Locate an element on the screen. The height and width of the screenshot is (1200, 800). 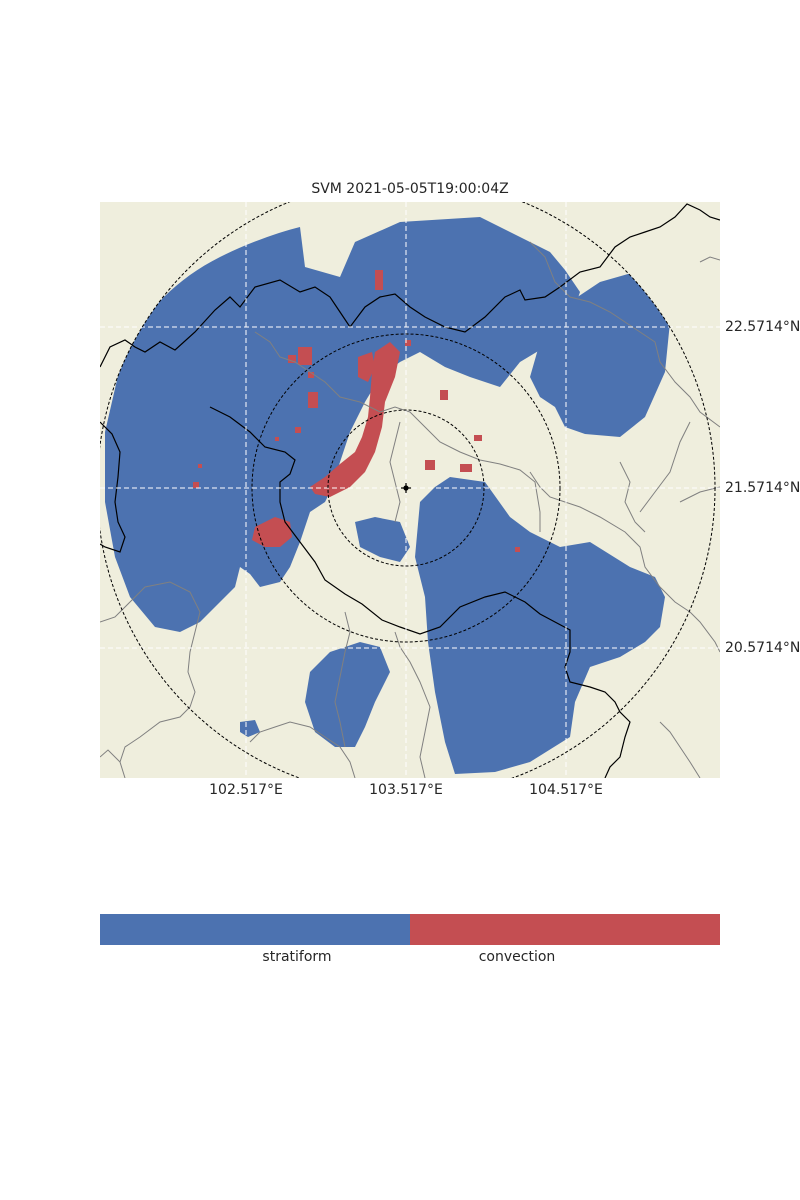
stratiform-region-center is located at coordinates (382, 539).